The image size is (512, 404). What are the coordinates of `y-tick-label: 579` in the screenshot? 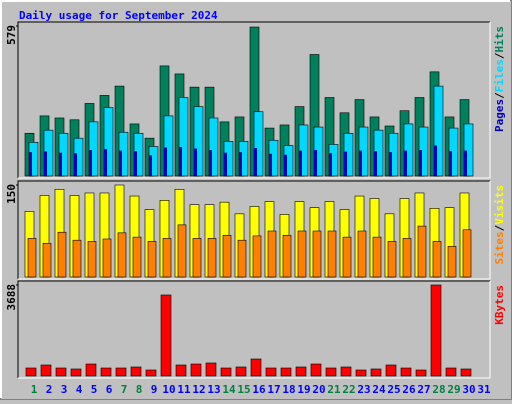 It's located at (11, 35).